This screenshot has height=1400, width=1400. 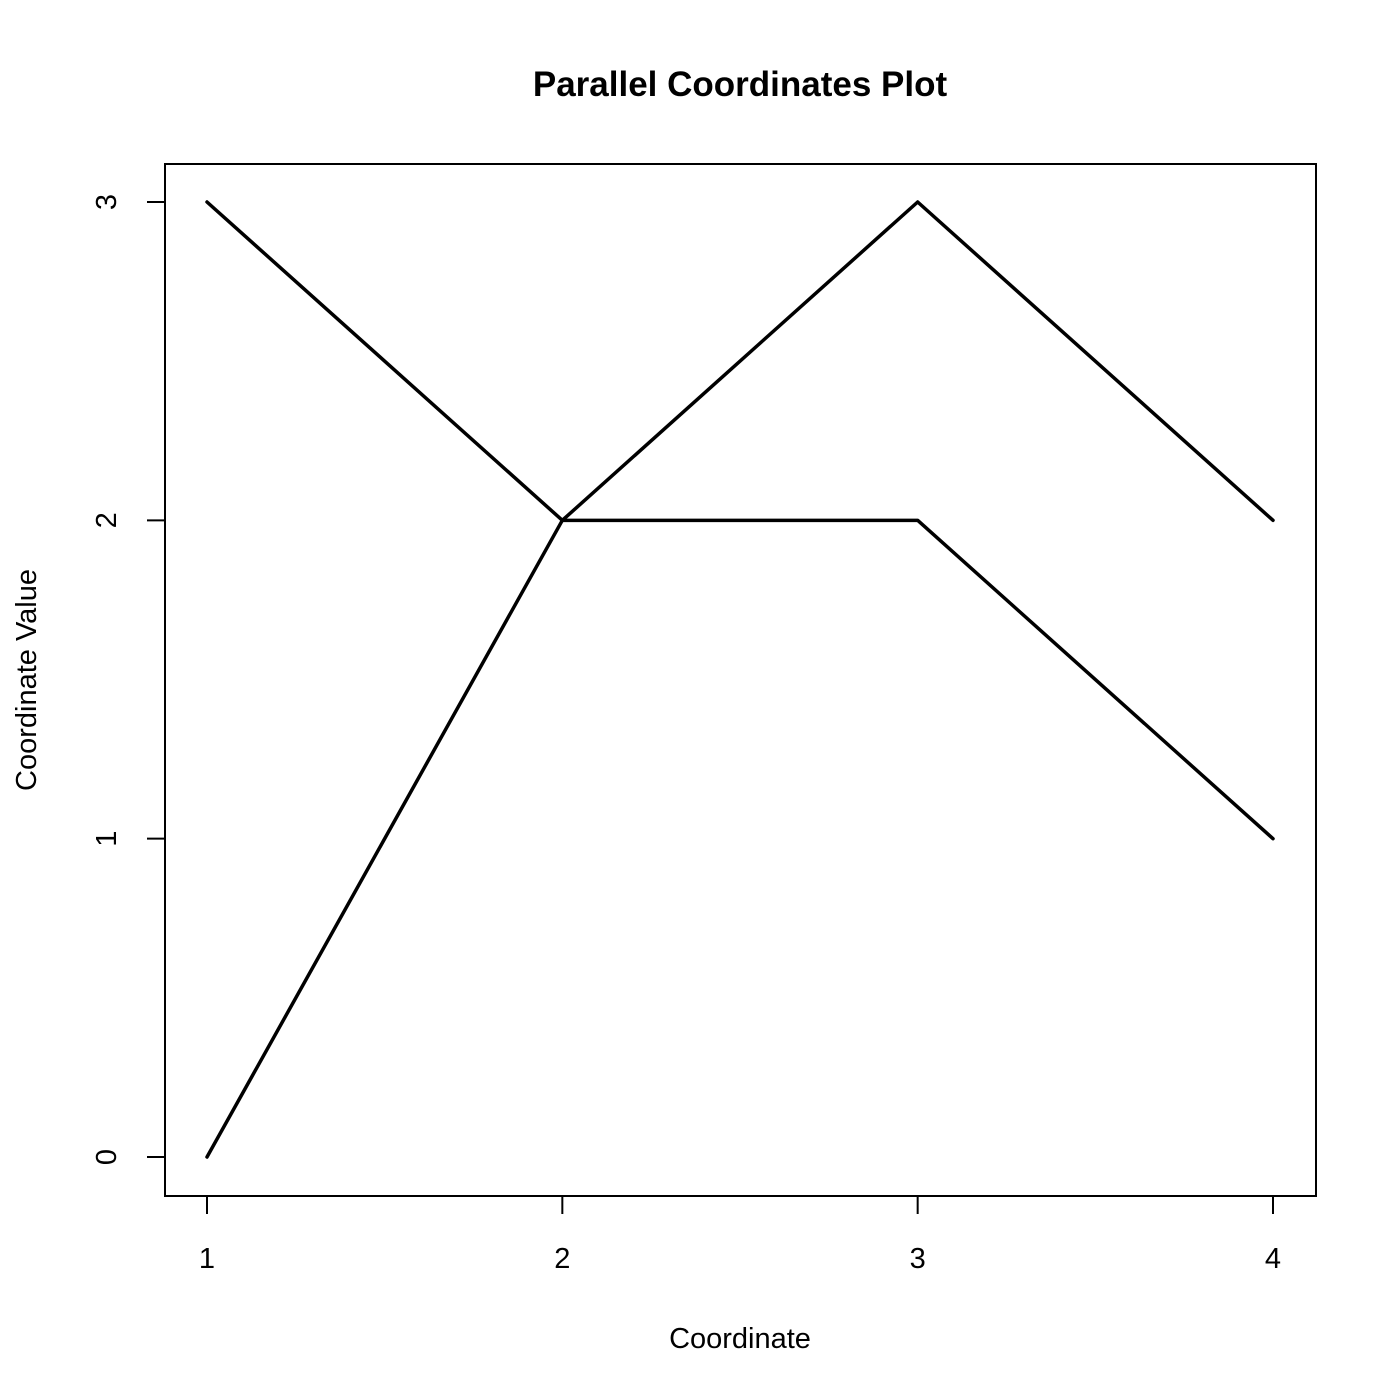 I want to click on y-tick-label: 0, so click(x=107, y=1157).